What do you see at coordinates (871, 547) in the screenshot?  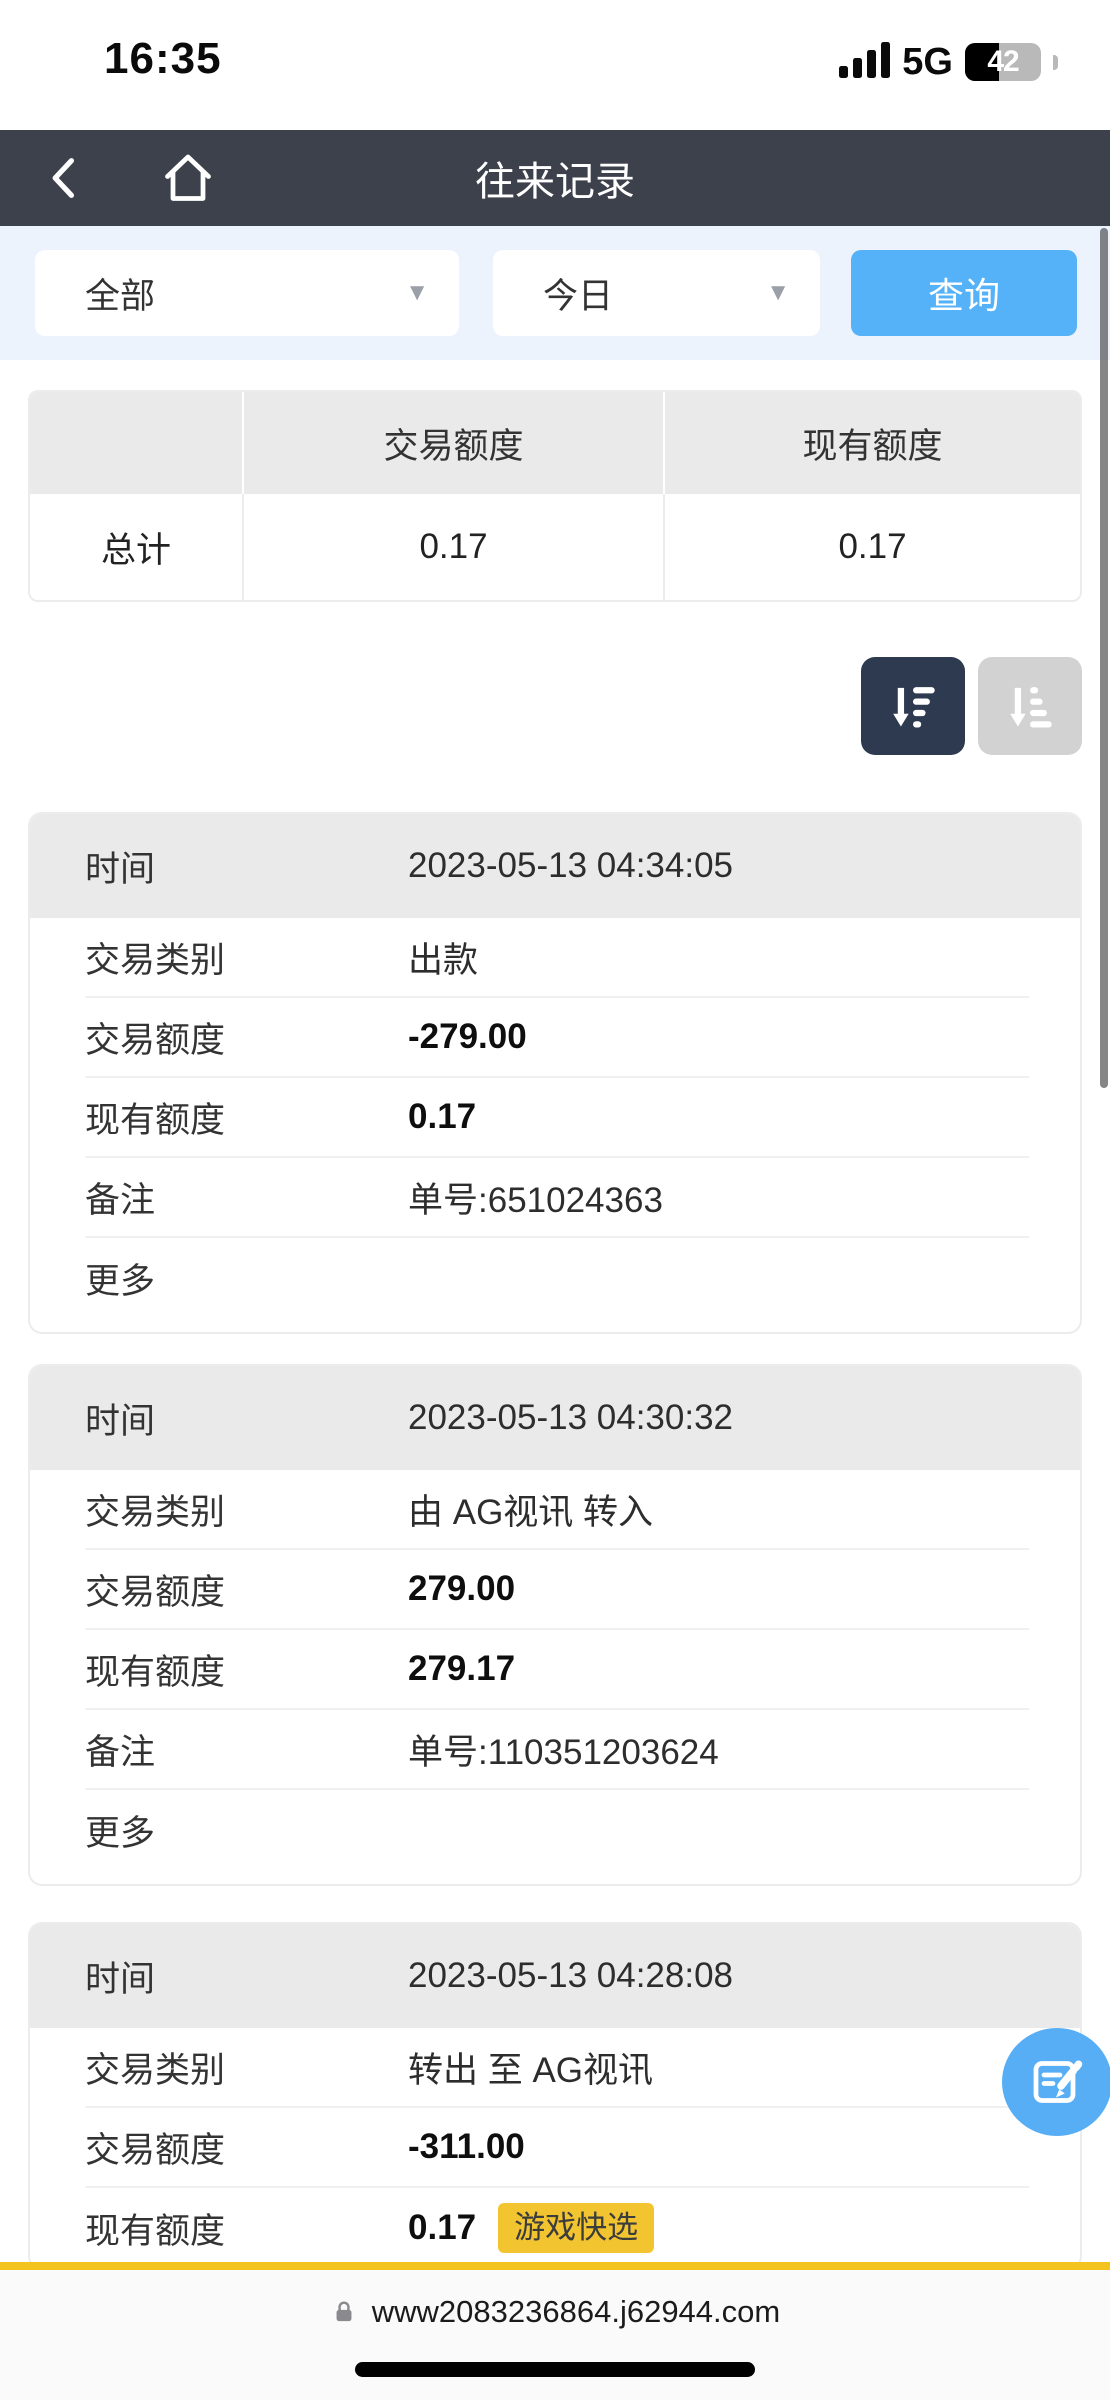 I see `summary-total-balance: 0.17` at bounding box center [871, 547].